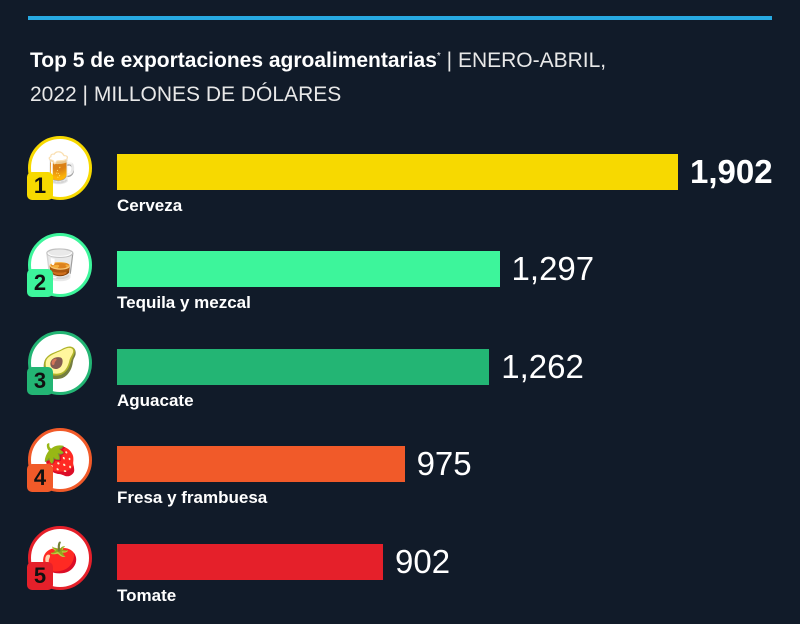 This screenshot has height=624, width=800. Describe the element at coordinates (147, 595) in the screenshot. I see `category-label: Tomate` at that location.